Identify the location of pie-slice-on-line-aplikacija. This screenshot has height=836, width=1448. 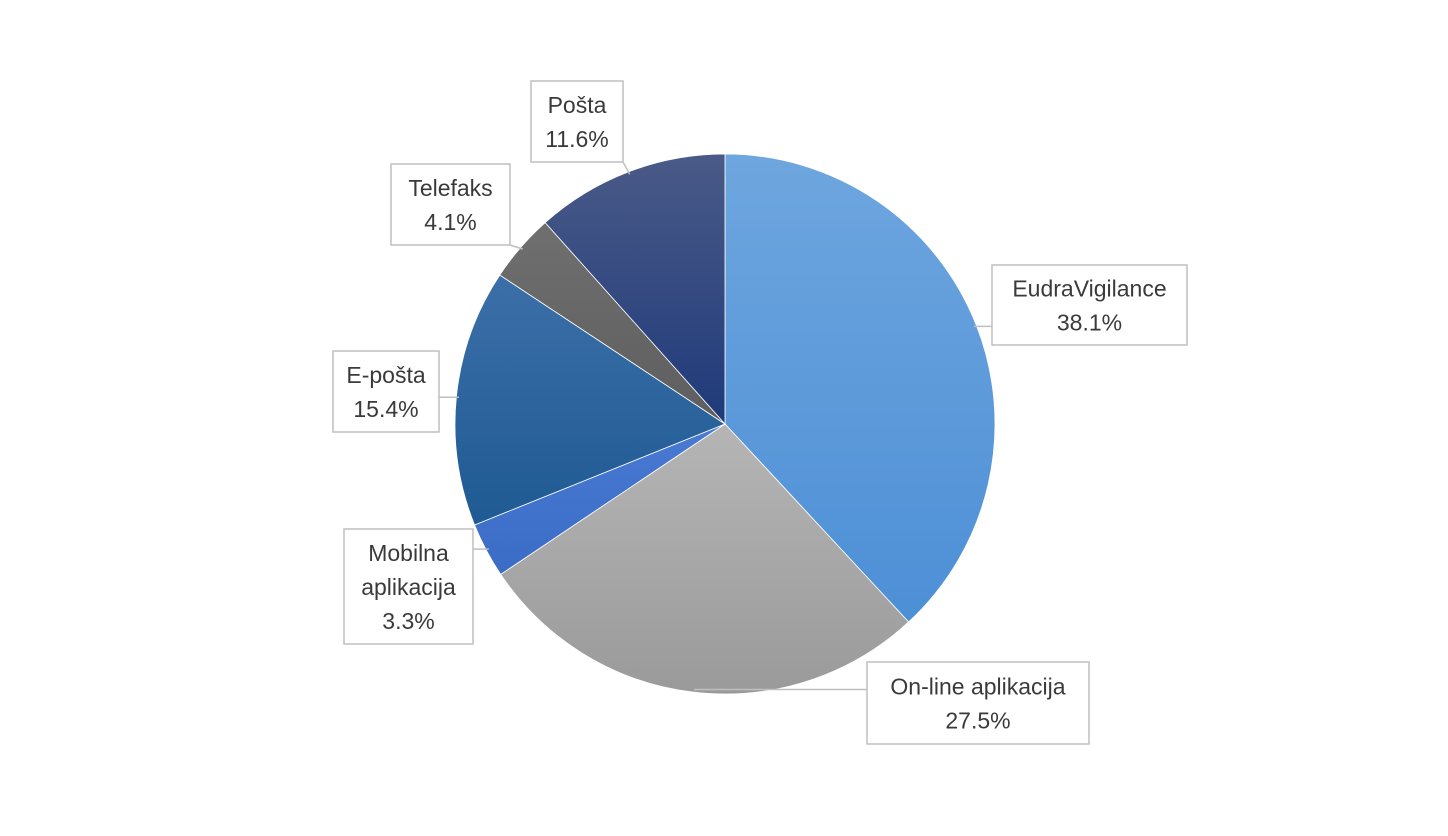
(705, 559).